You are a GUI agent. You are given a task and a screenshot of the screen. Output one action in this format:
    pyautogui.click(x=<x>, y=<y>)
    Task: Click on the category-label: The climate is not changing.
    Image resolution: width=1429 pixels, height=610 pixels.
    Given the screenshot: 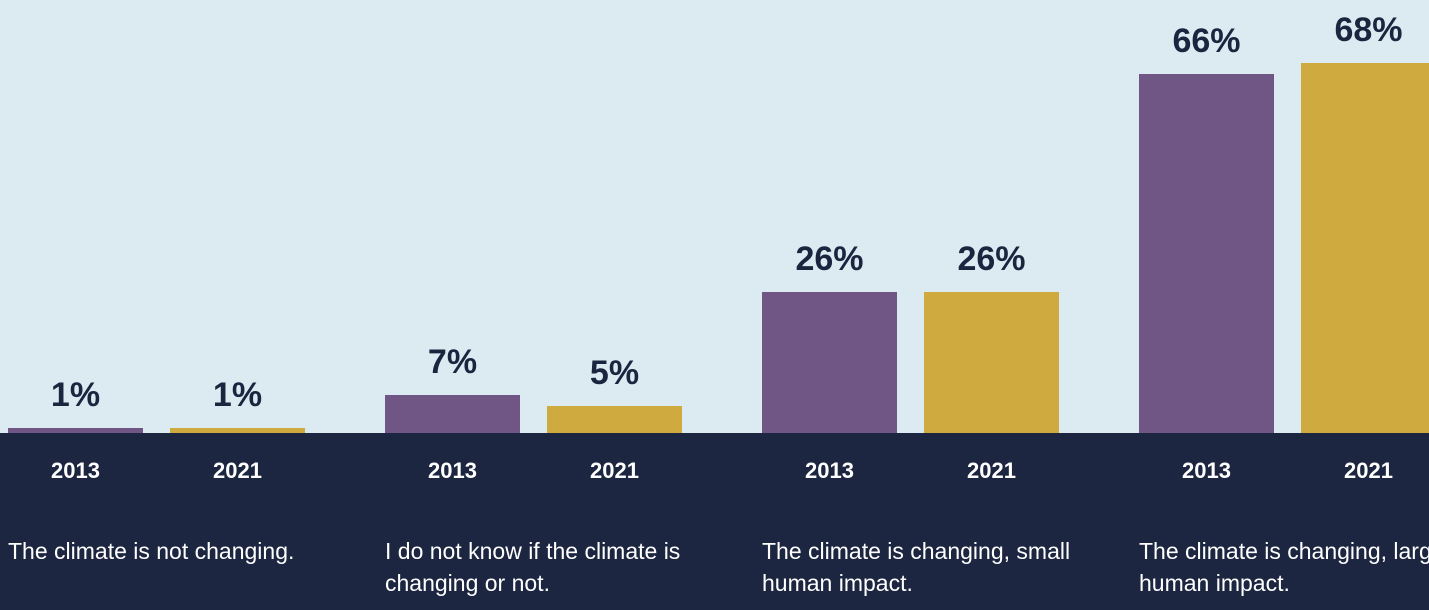 What is the action you would take?
    pyautogui.click(x=151, y=551)
    